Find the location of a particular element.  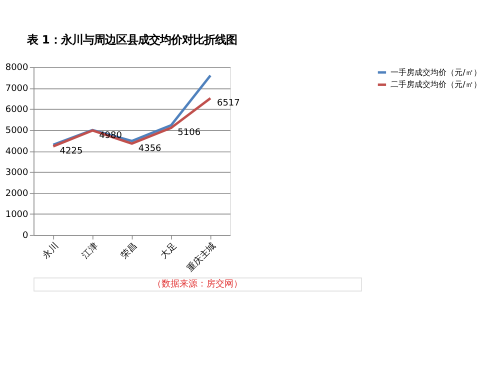

x-tick-label: 大足 is located at coordinates (168, 251).